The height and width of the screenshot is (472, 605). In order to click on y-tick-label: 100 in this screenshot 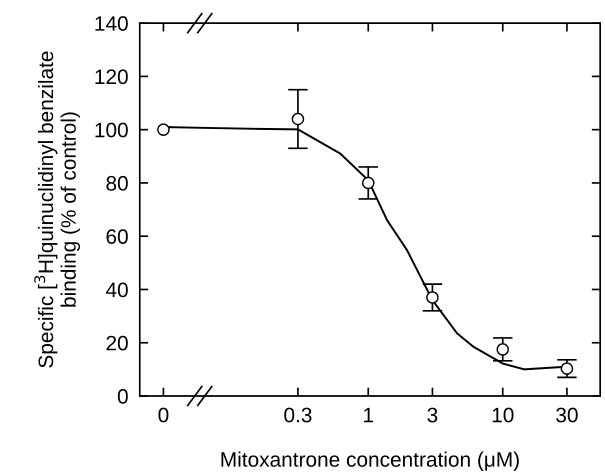, I will do `click(111, 130)`.